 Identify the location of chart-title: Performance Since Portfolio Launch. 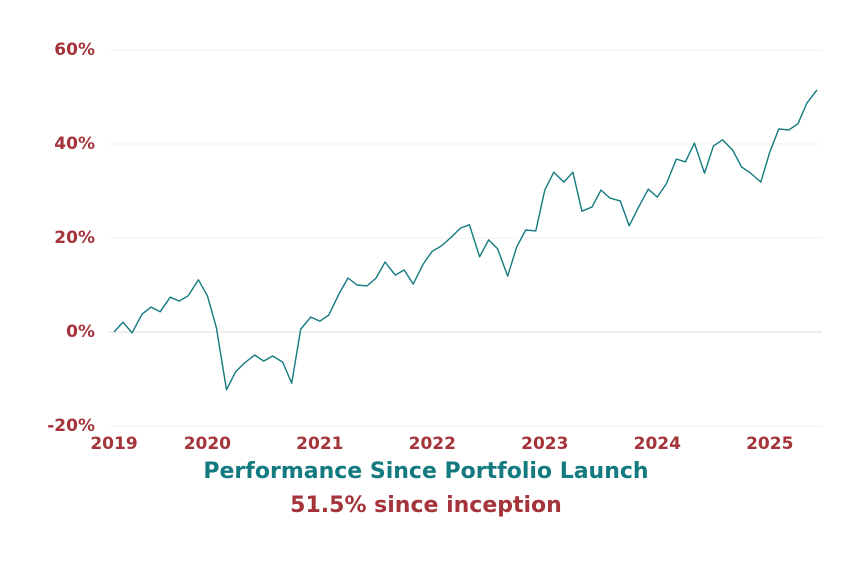
(425, 471).